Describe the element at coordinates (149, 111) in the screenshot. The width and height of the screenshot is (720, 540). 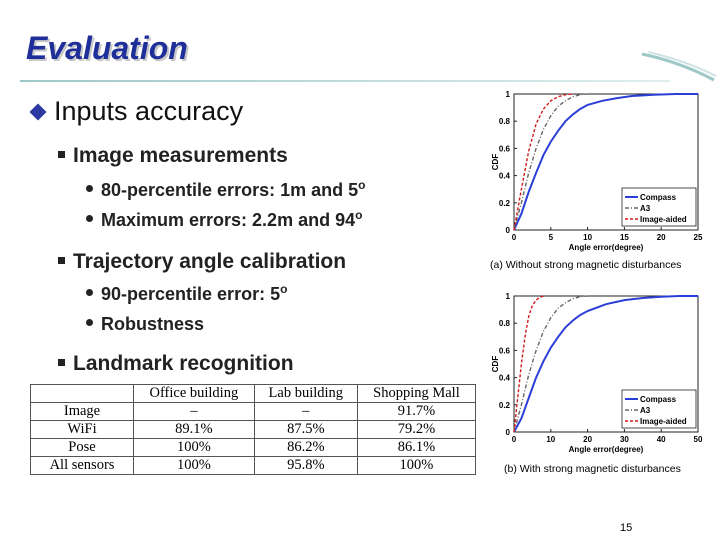
I see `main-bullet-text: Inputs accuracy` at that location.